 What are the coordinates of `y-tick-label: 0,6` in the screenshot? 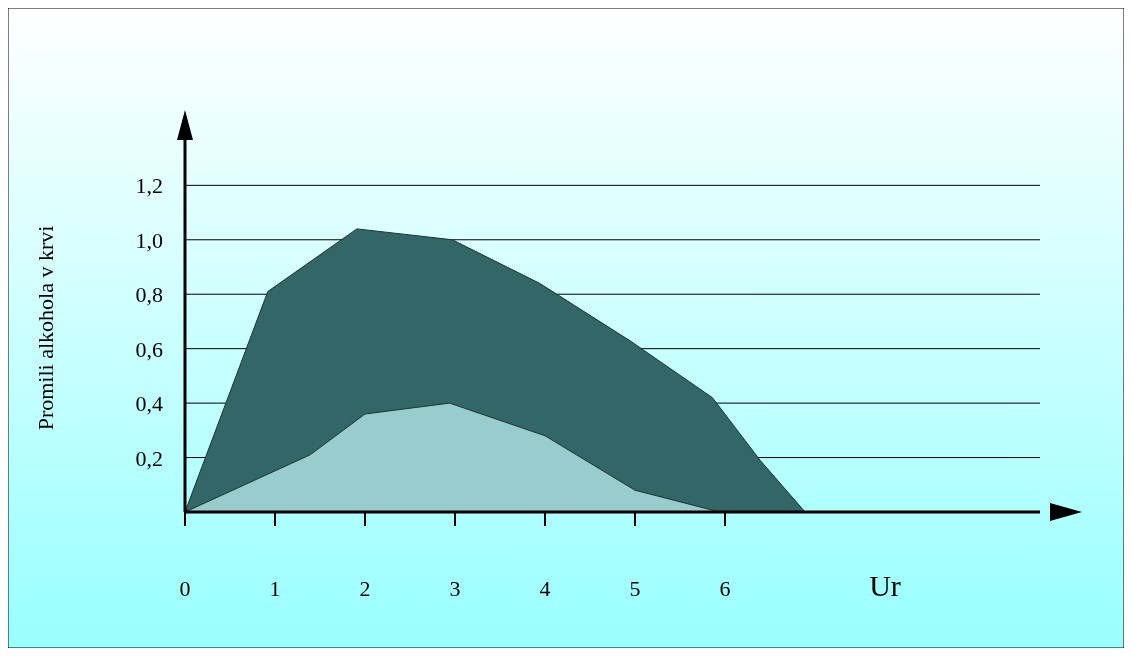 It's located at (149, 349).